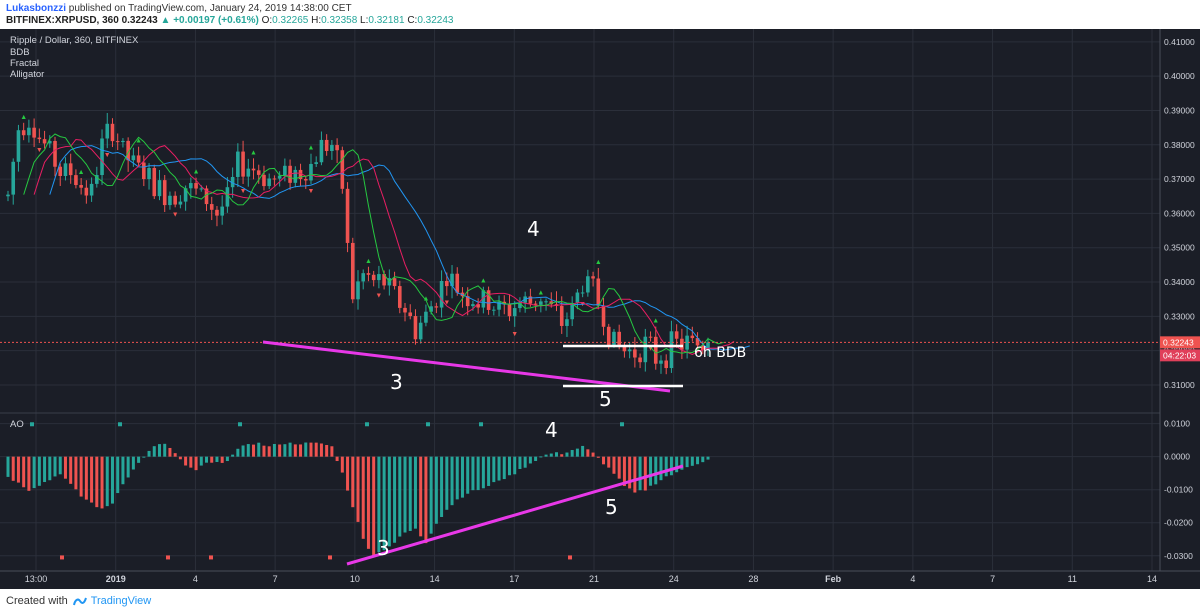 The height and width of the screenshot is (611, 1200). Describe the element at coordinates (533, 229) in the screenshot. I see `wave-label-4: 4` at that location.